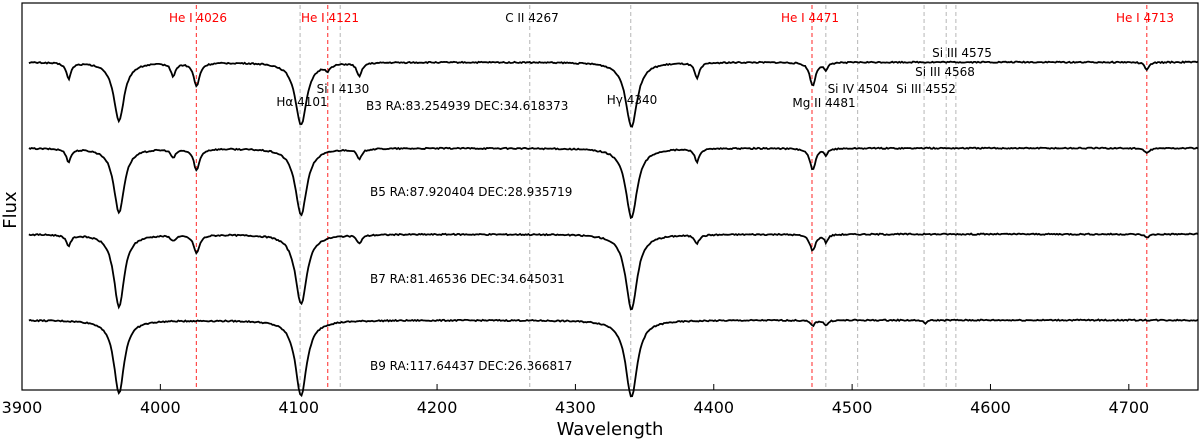 The height and width of the screenshot is (442, 1200). Describe the element at coordinates (858, 89) in the screenshot. I see `reference-label-9: Si IV 4504` at that location.